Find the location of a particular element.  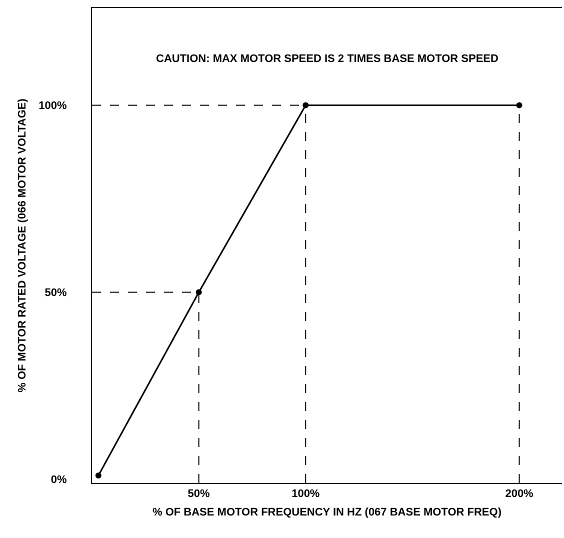

x-tick-label: 200% is located at coordinates (519, 494).